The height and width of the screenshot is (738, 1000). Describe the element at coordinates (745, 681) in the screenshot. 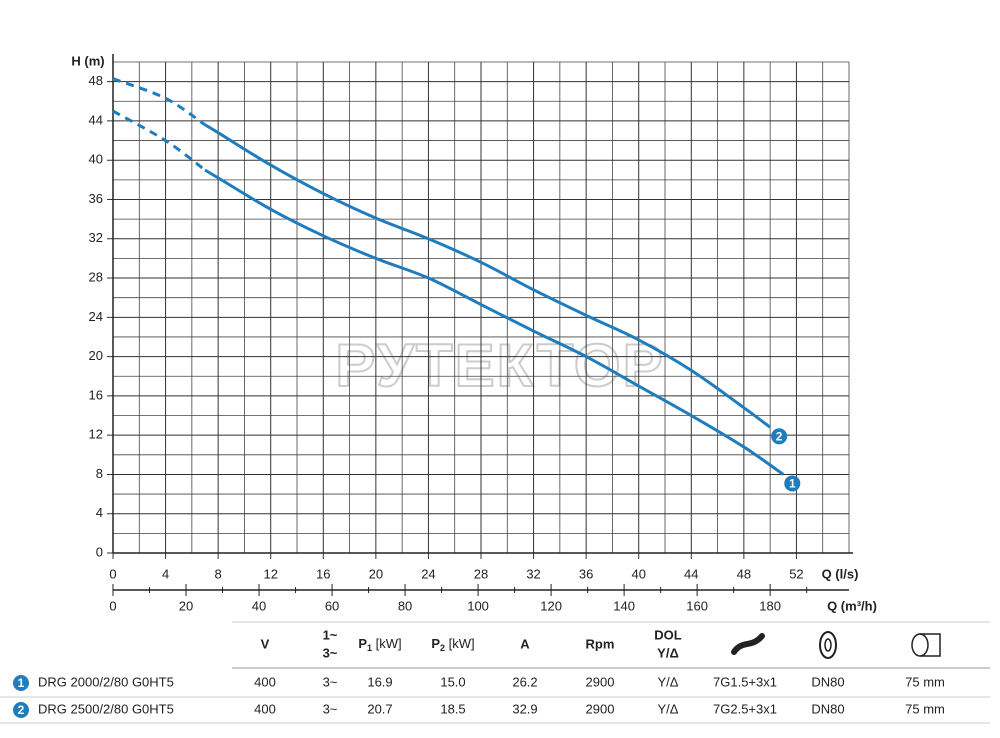

I see `table-cell: 7G1.5+3x1` at that location.